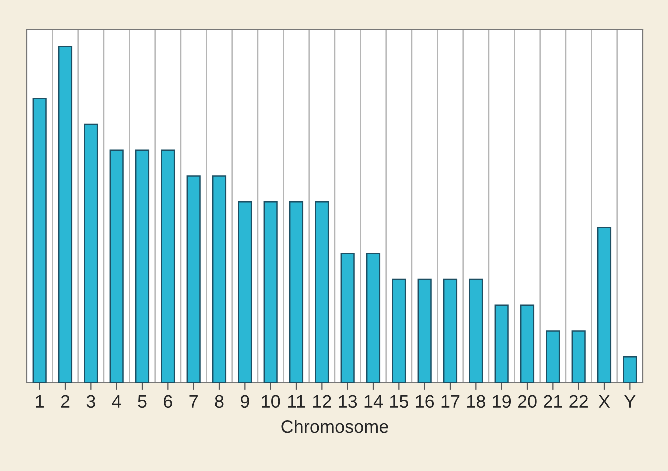  I want to click on x-tick-label: 14, so click(374, 401).